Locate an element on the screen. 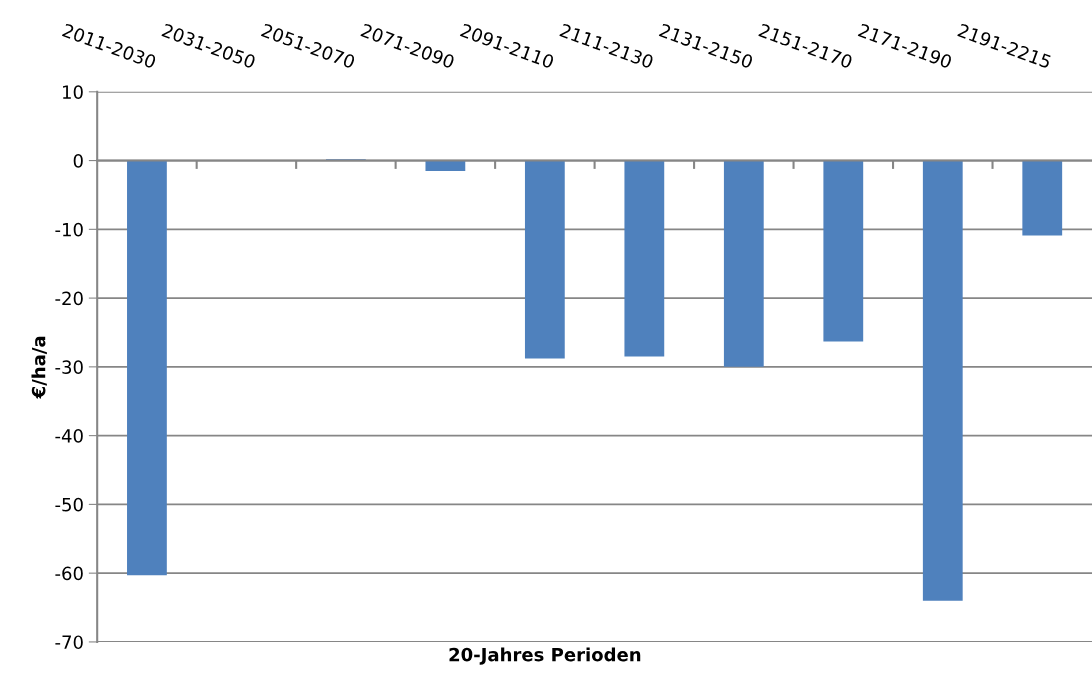 This screenshot has height=675, width=1092. y-axis-title: €/ha/a is located at coordinates (39, 367).